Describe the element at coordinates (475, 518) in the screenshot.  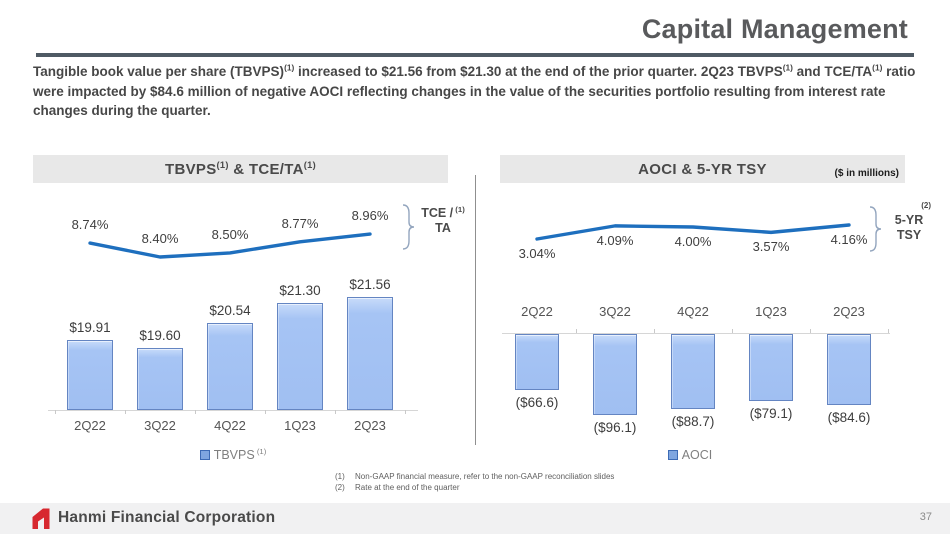
I see `footer-bar: Hanmi Financial Corporation 37` at that location.